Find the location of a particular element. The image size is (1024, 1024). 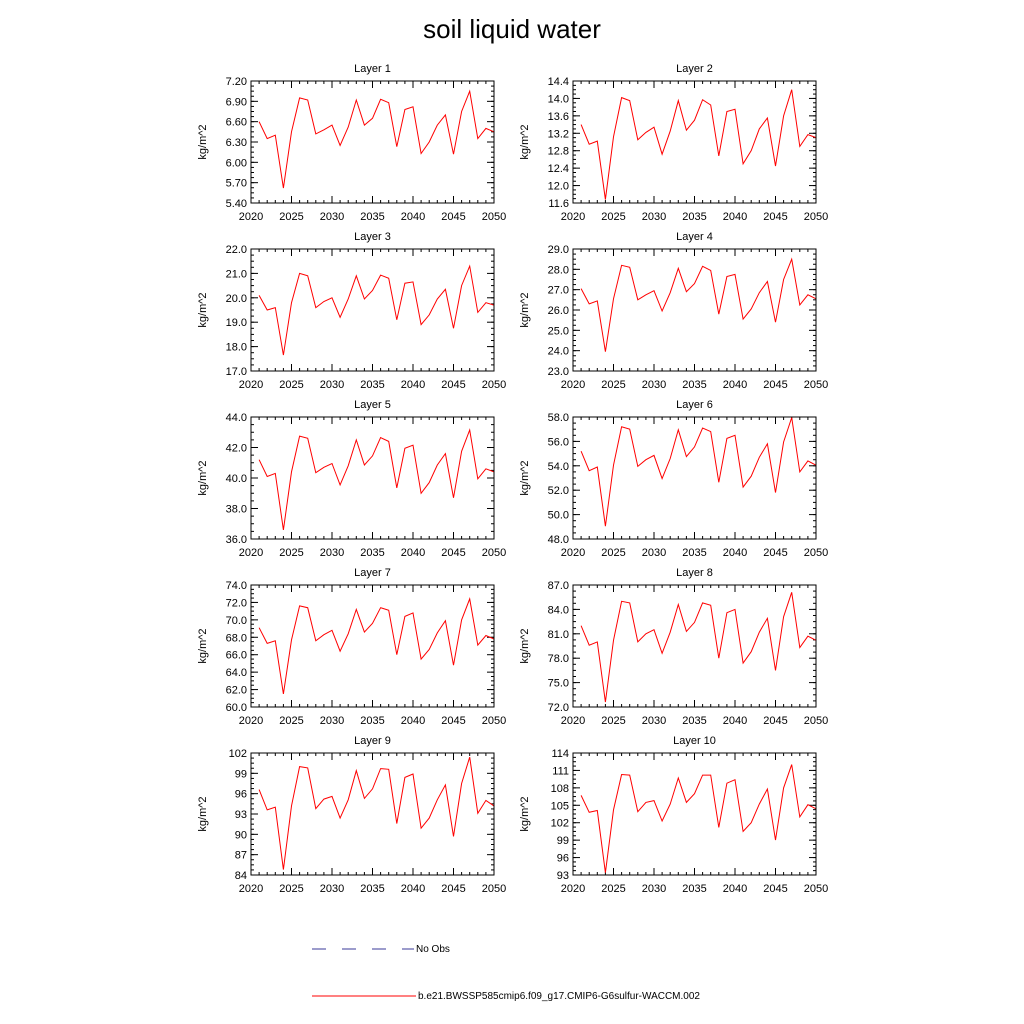

y-tick-label: 12.0 is located at coordinates (558, 187).